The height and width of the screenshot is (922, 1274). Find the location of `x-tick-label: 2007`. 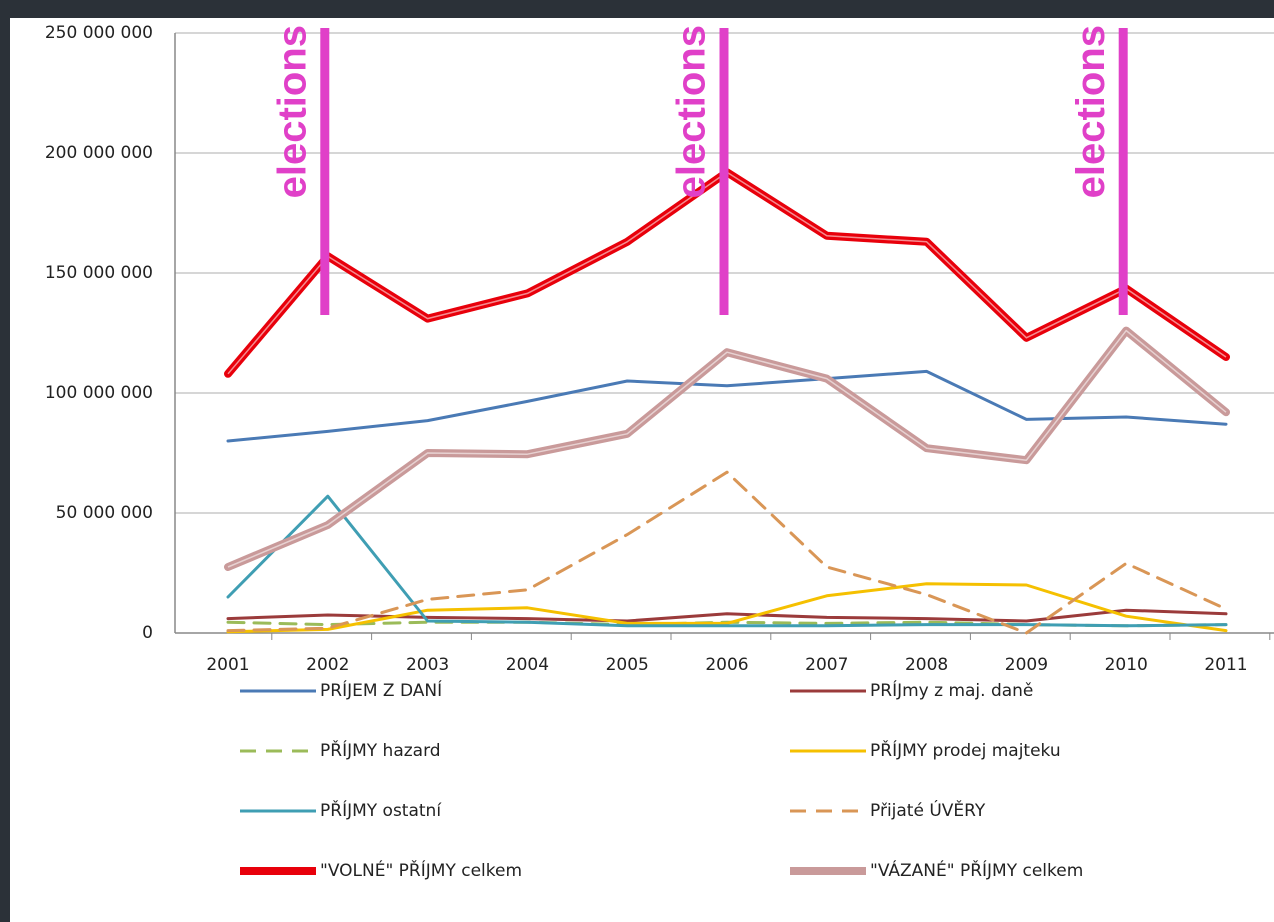

x-tick-label: 2007 is located at coordinates (826, 665).